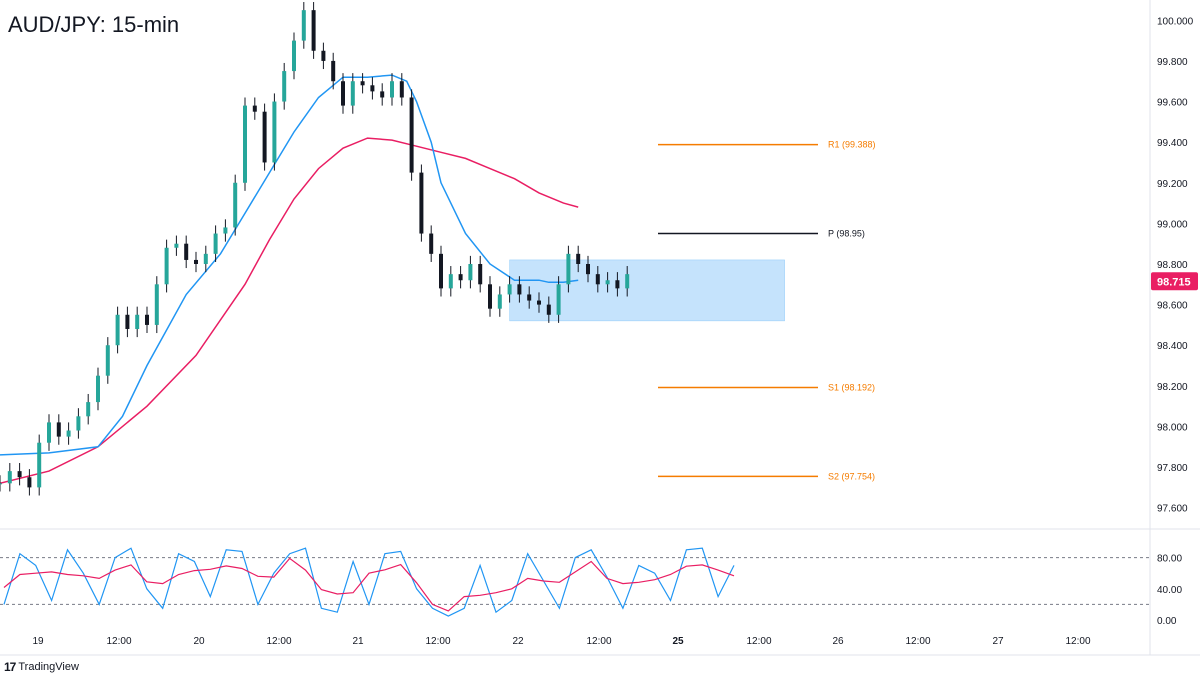  I want to click on time-tick-10: 26, so click(838, 641).